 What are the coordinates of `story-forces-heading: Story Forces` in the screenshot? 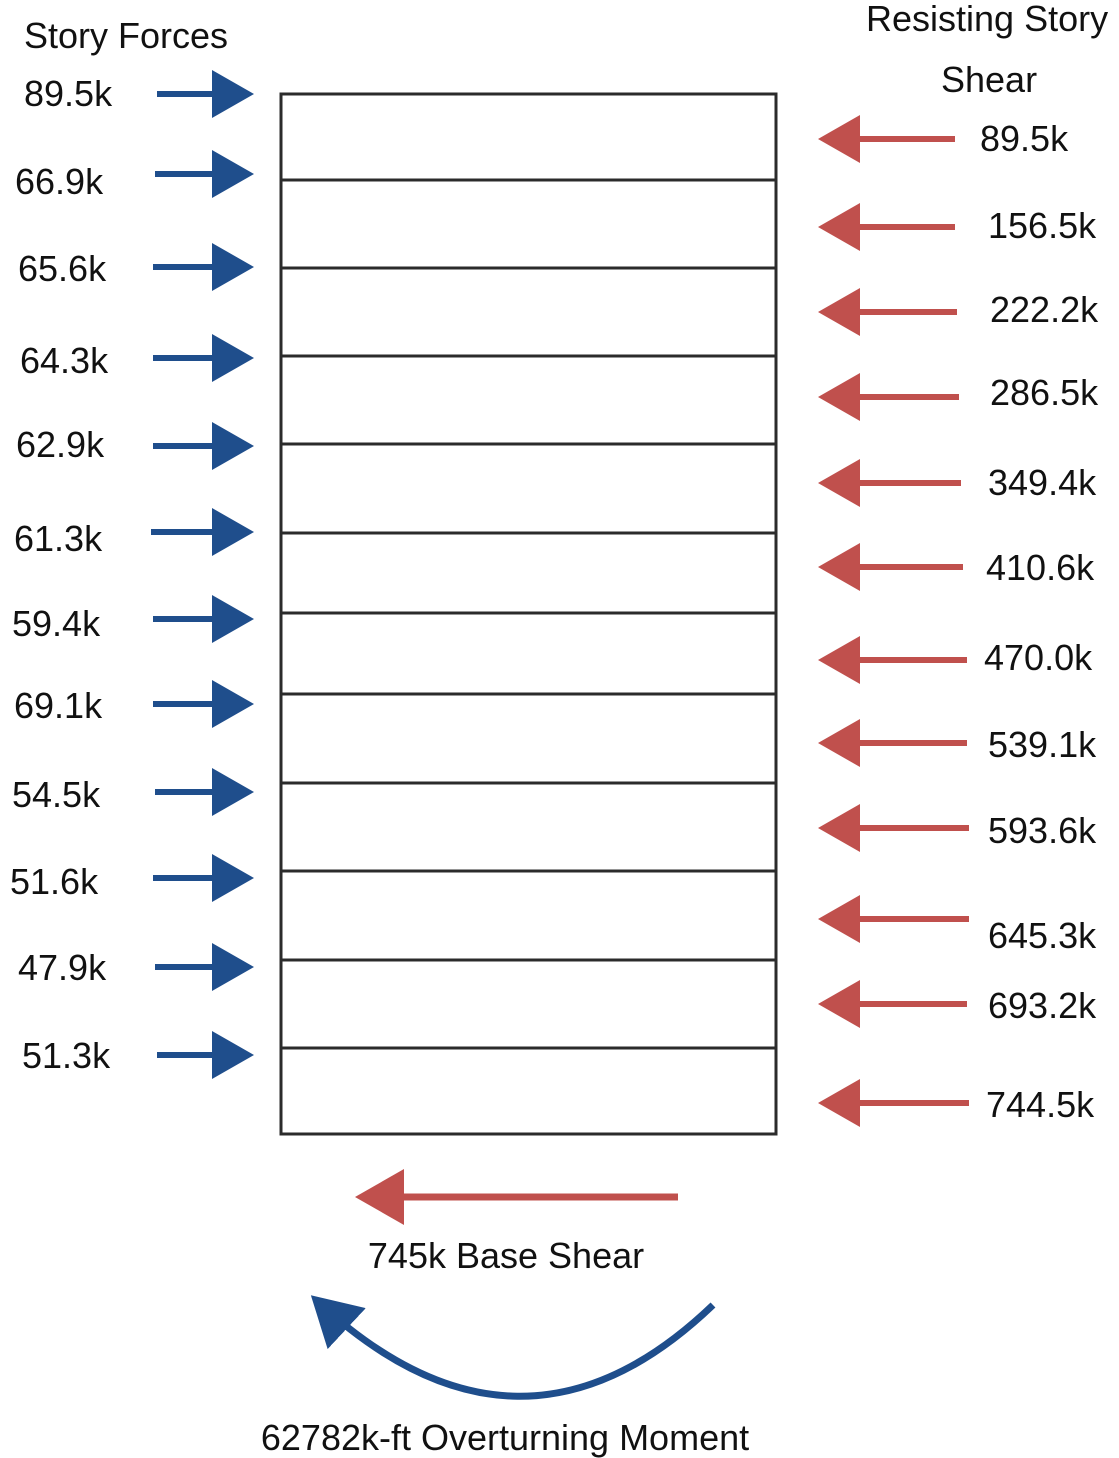 It's located at (126, 35).